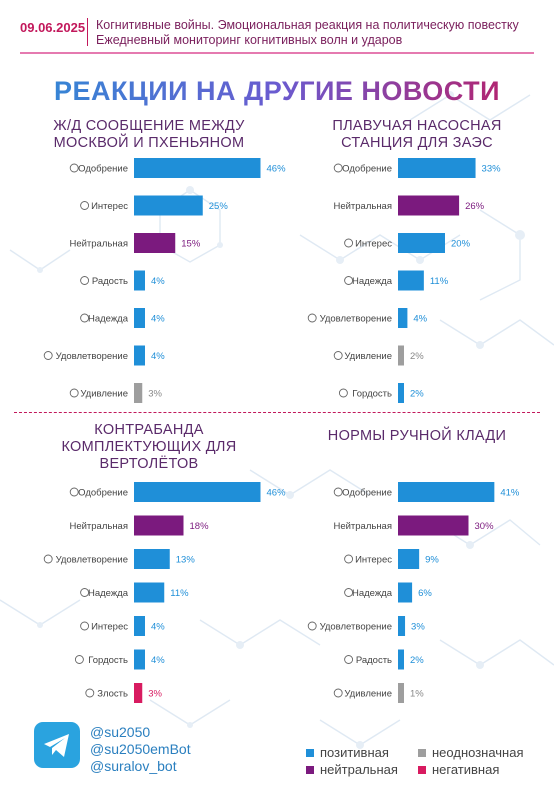 The width and height of the screenshot is (554, 800). Describe the element at coordinates (277, 493) in the screenshot. I see `value-label: 46%` at that location.